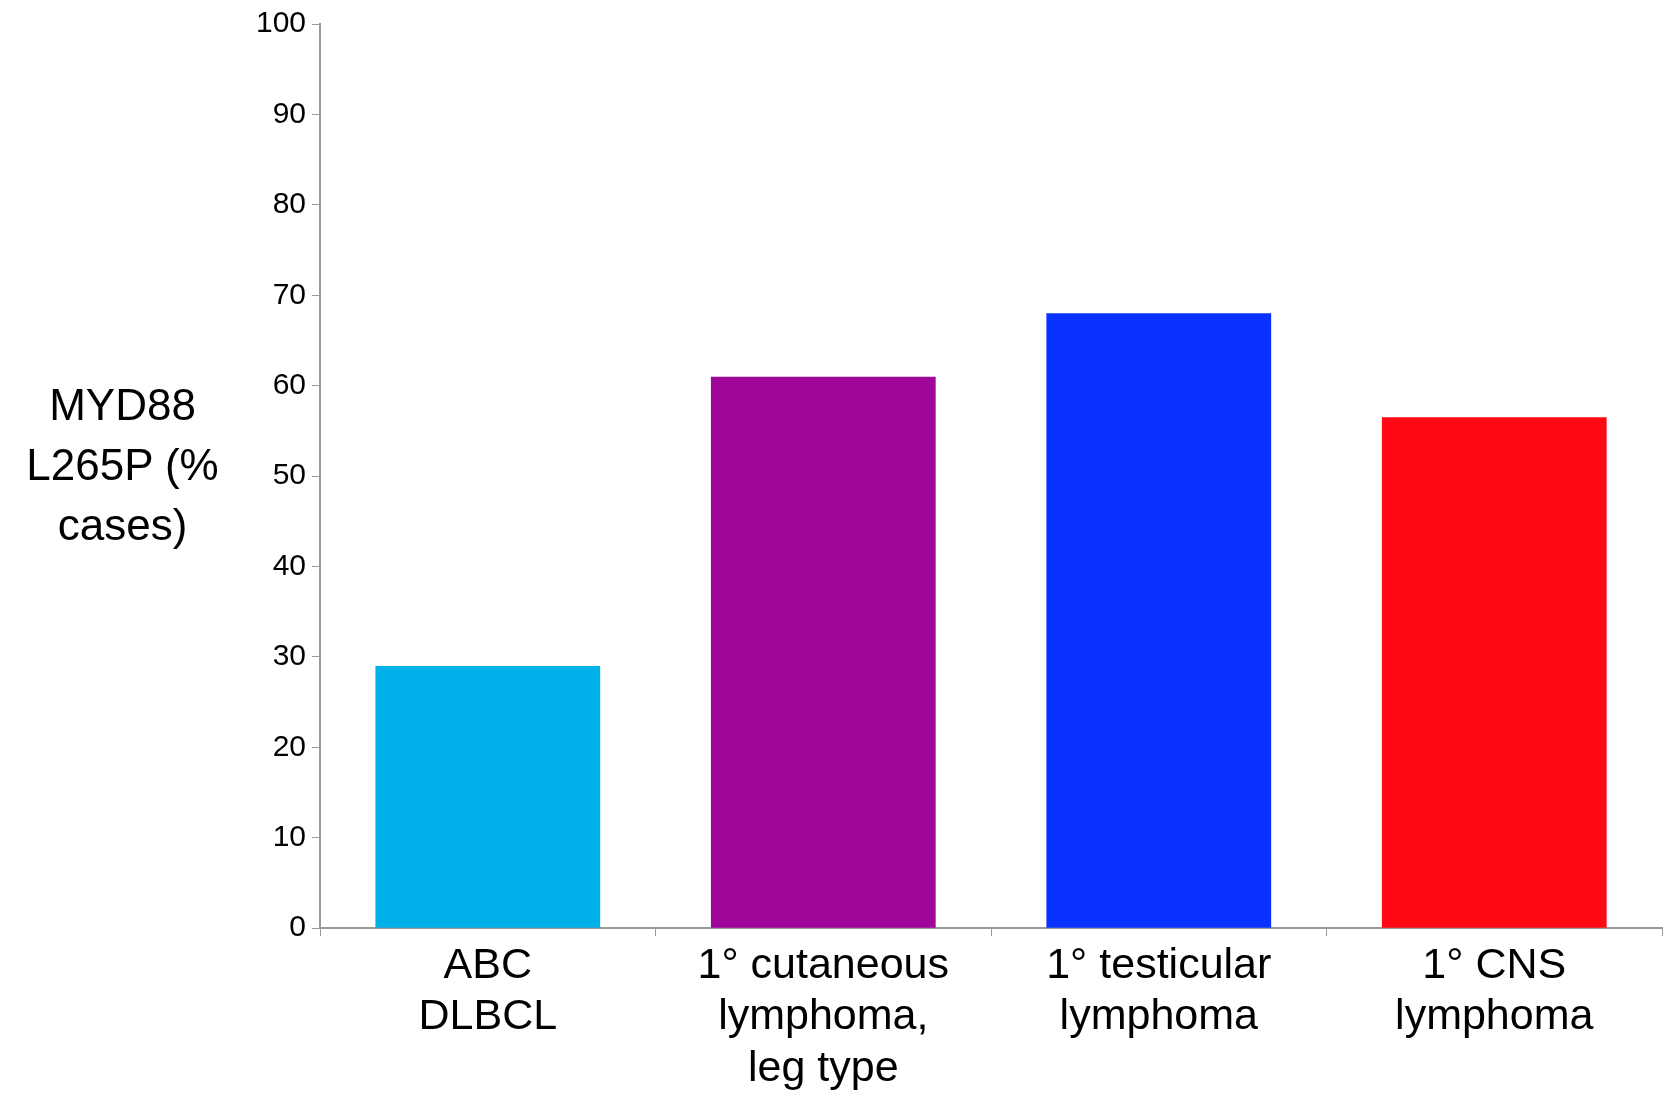 The image size is (1668, 1103). Describe the element at coordinates (289, 745) in the screenshot. I see `y-tick-label: 20` at that location.